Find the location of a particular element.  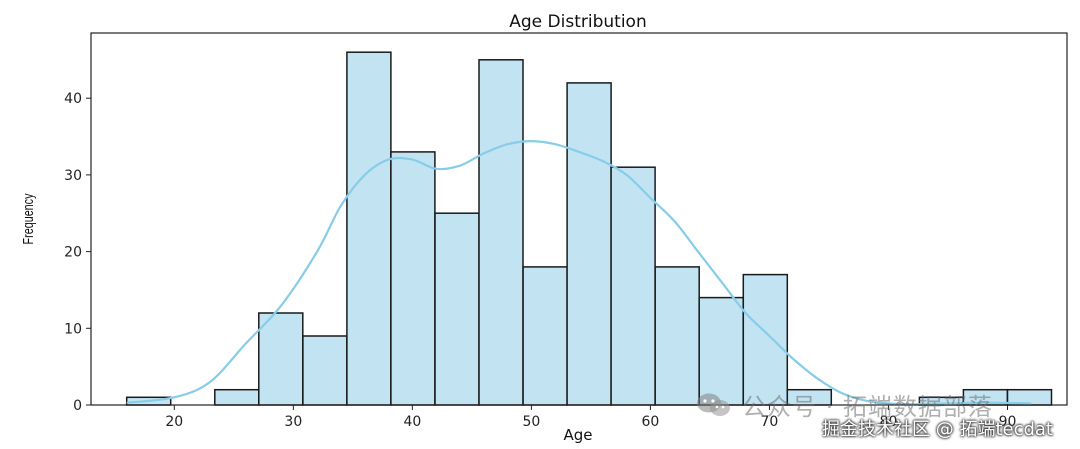

y-tick-label-20: 20 is located at coordinates (73, 253).